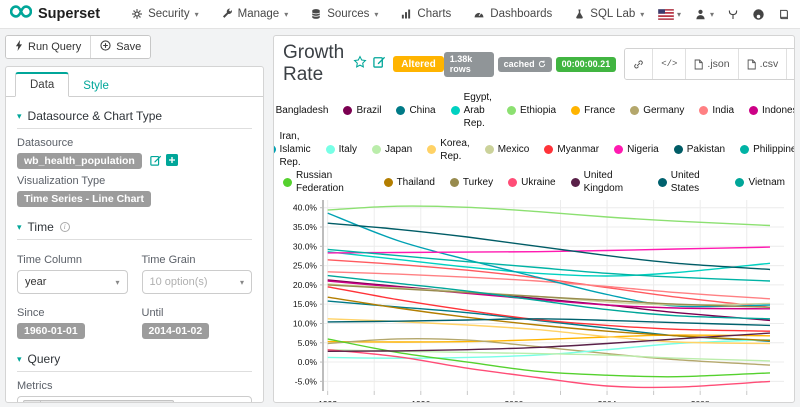 This screenshot has height=407, width=800. I want to click on edit-datasource-icon, so click(156, 161).